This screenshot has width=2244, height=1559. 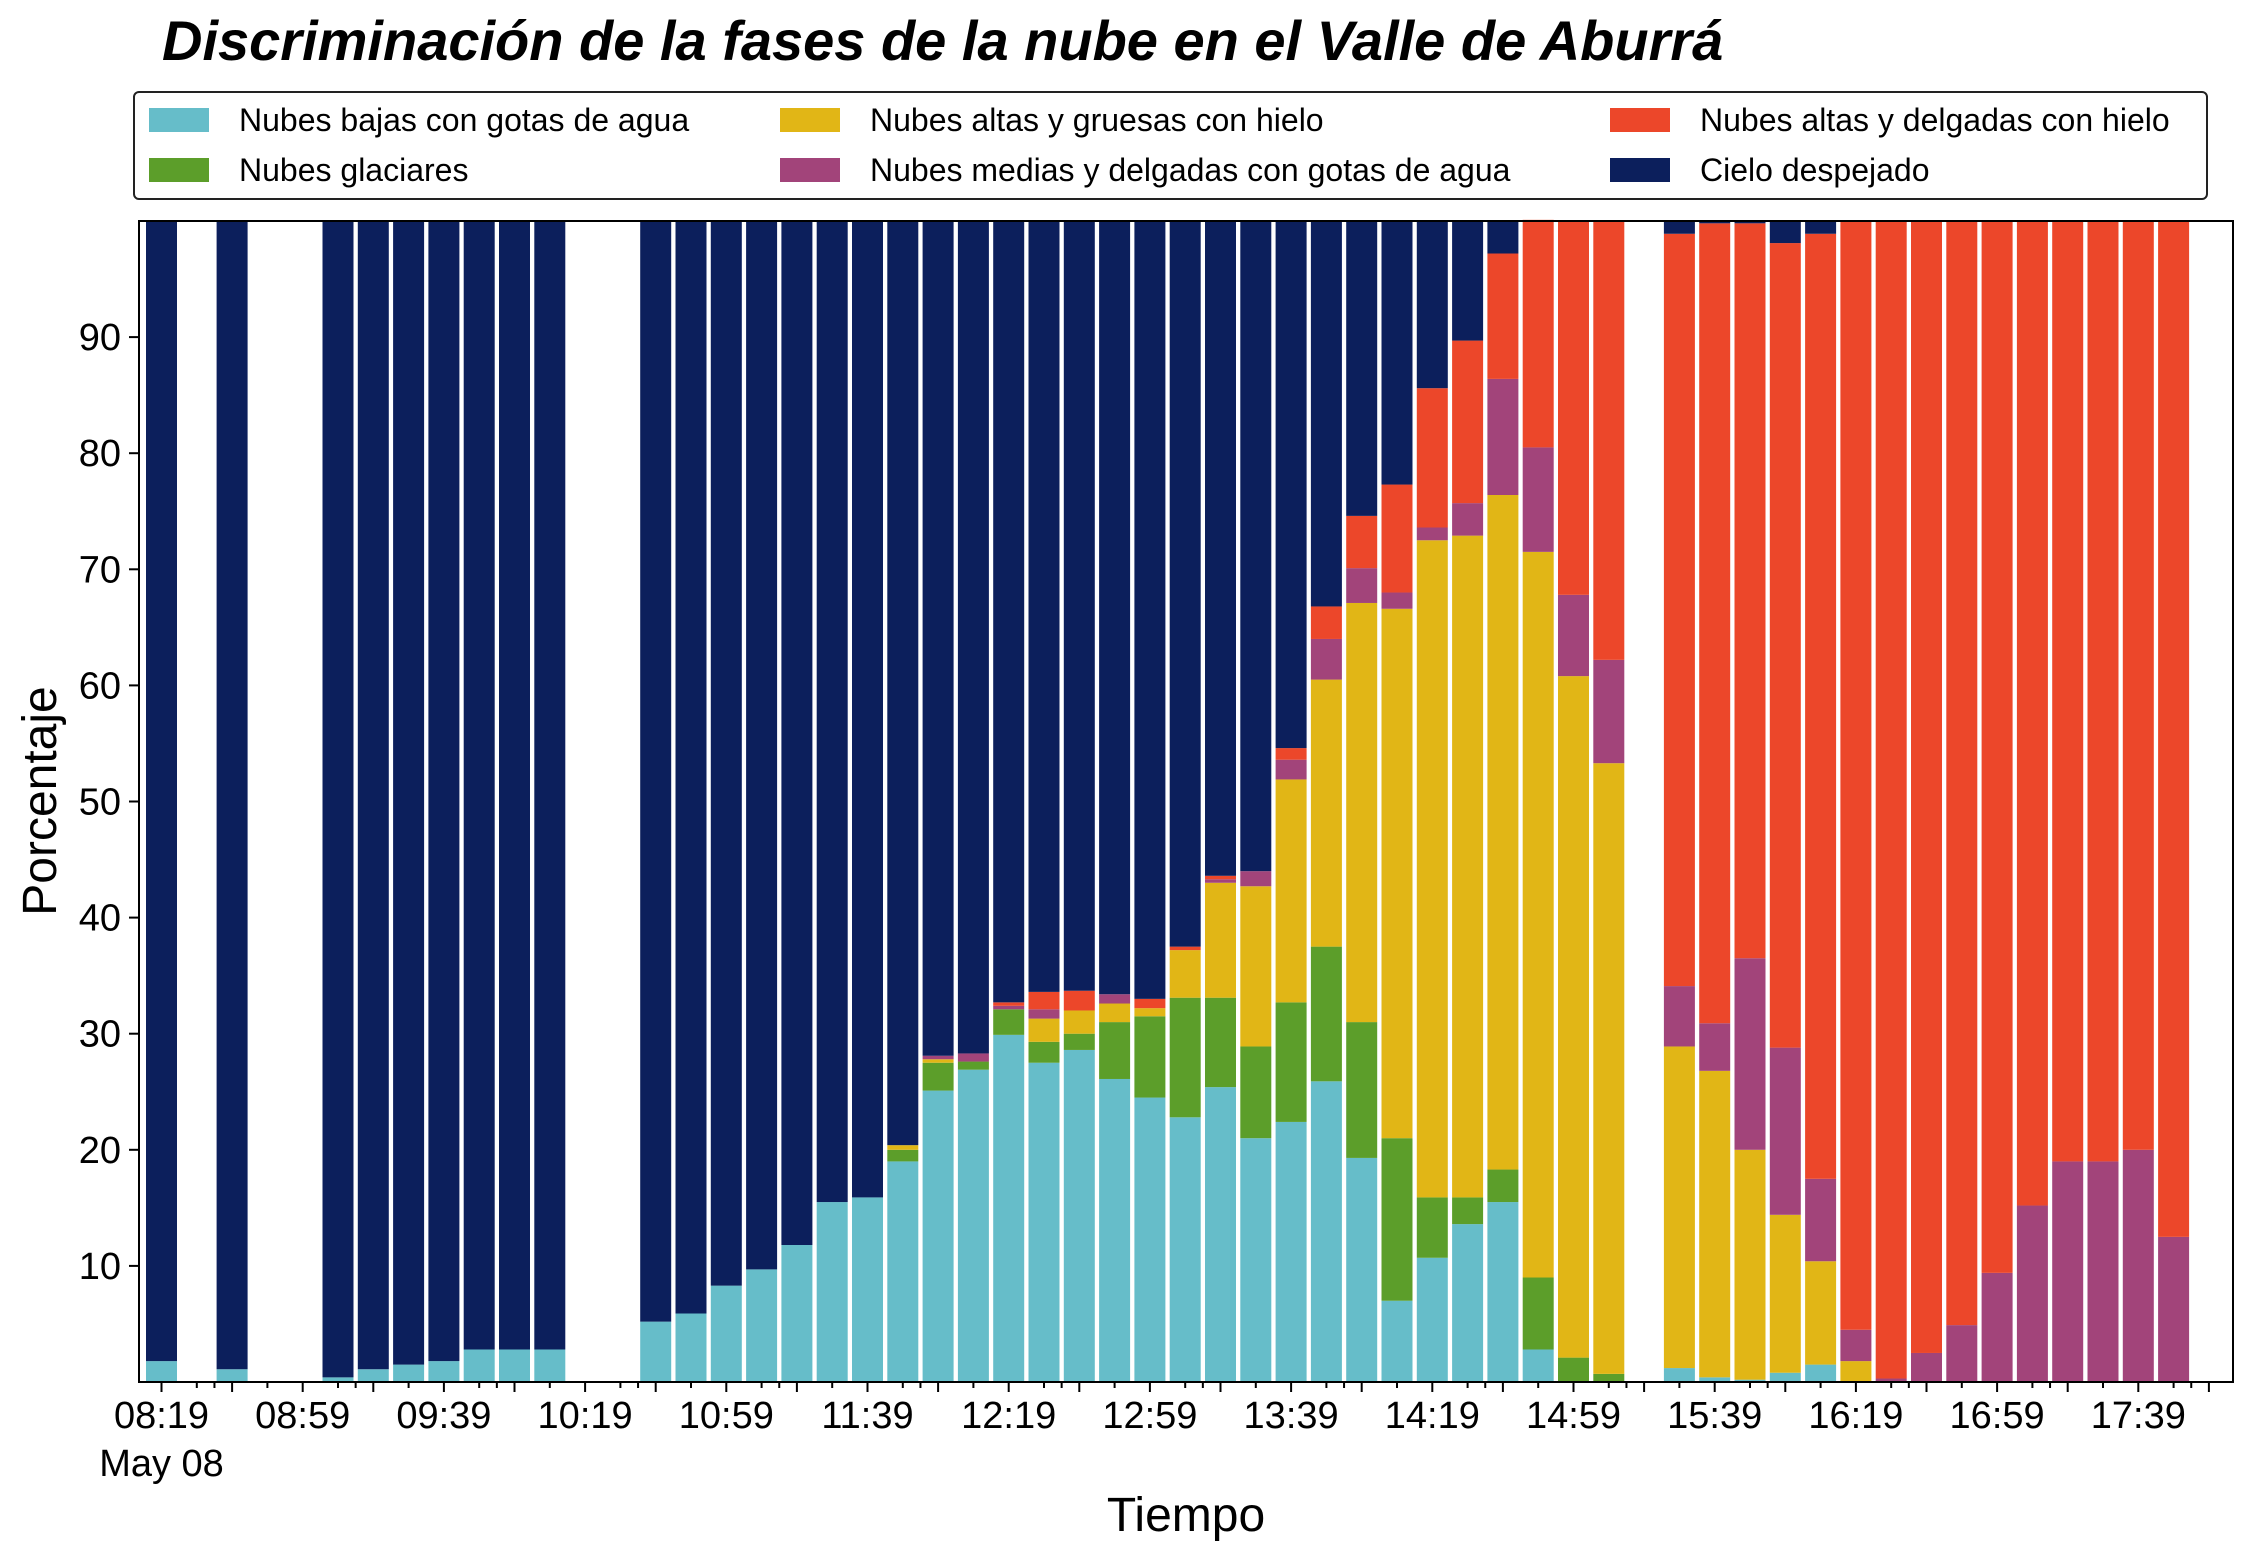 I want to click on x-tick-label: 08:19, so click(x=161, y=1416).